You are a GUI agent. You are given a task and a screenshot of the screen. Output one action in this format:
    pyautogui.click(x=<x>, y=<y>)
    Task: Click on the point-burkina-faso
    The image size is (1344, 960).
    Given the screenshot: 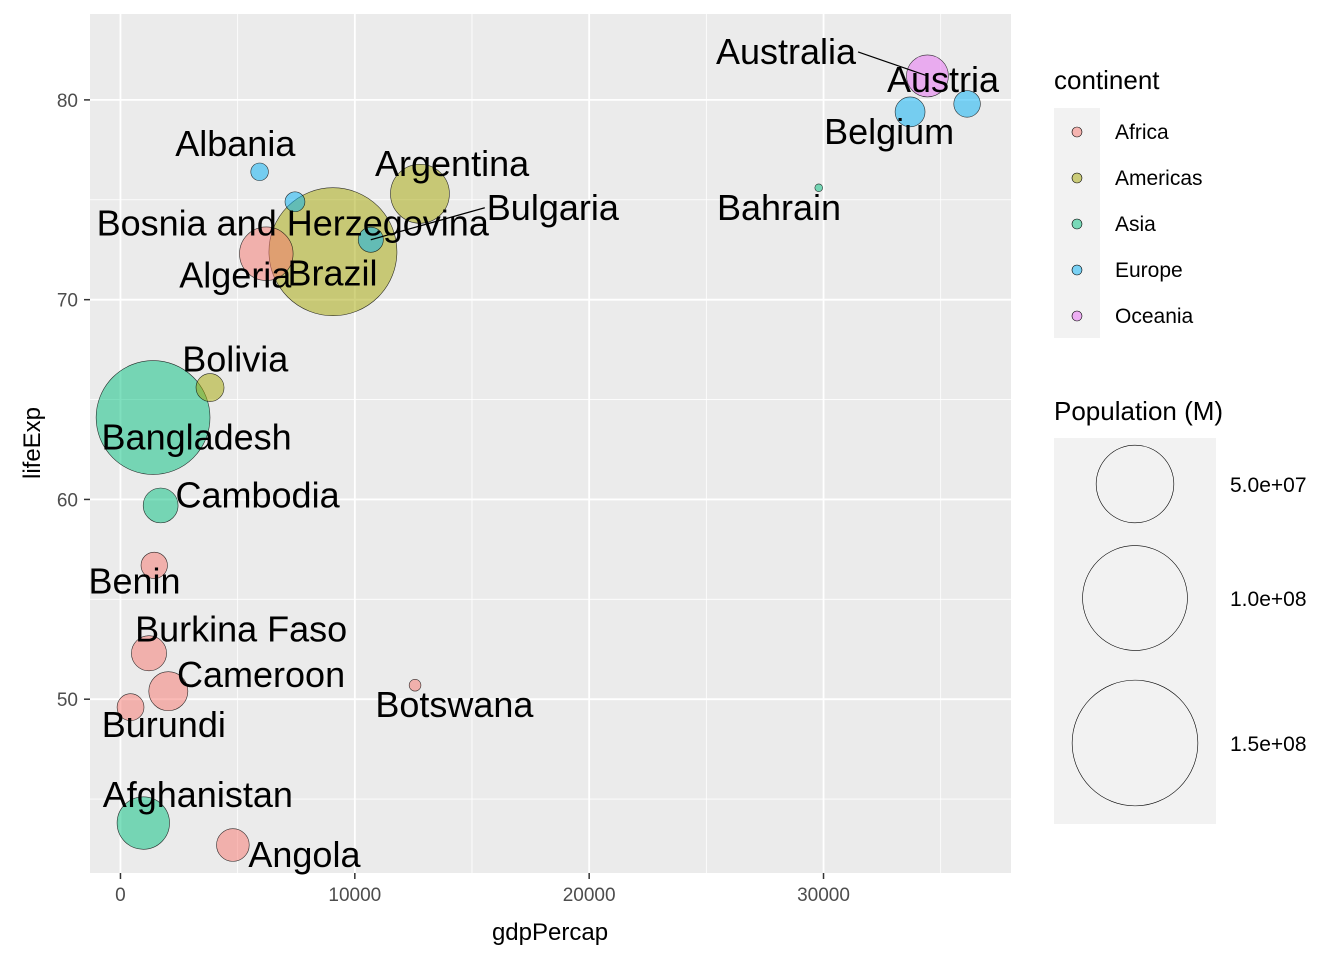 What is the action you would take?
    pyautogui.click(x=149, y=653)
    